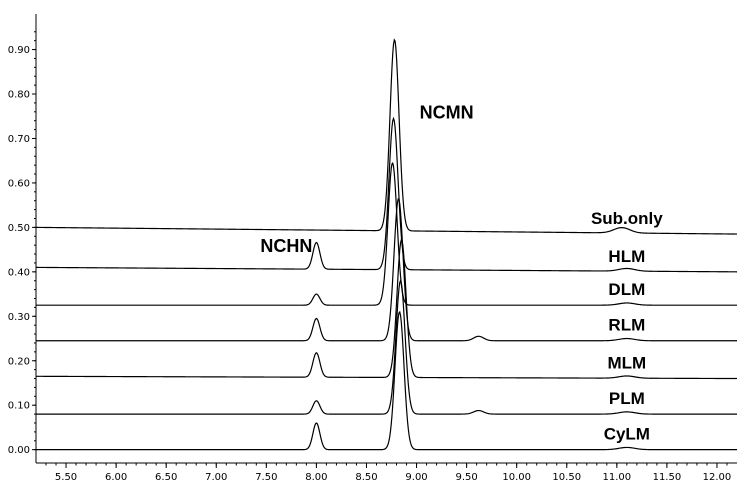  I want to click on x-tick-label: 10.00, so click(516, 477).